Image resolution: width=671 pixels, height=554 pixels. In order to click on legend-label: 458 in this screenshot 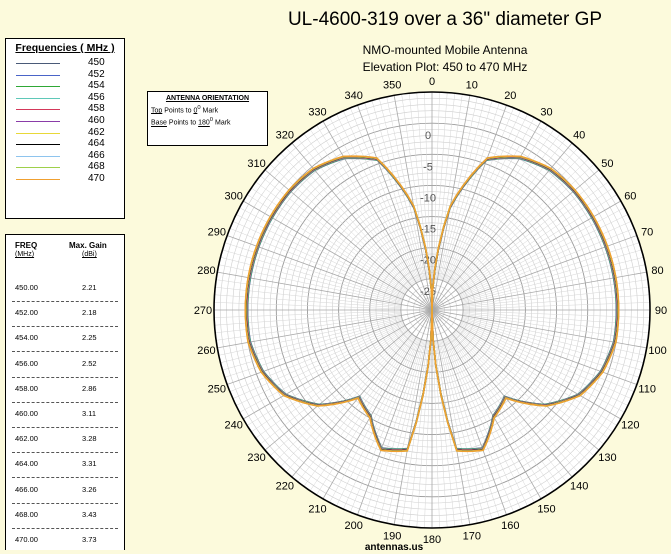, I will do `click(96, 109)`.